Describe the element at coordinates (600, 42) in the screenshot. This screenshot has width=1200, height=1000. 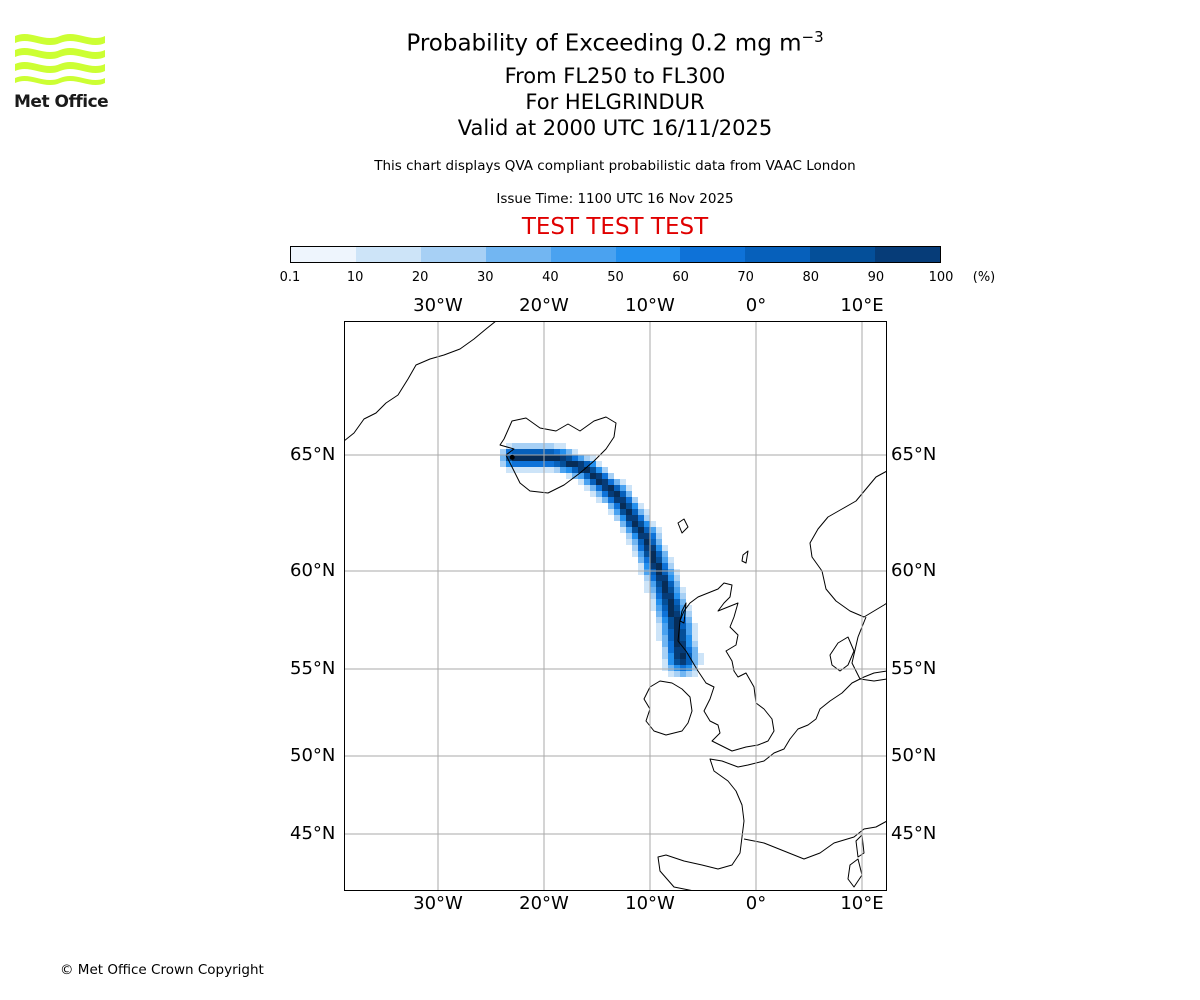
I see `chart-title: Probability of Exceeding 0.2 mg m−3` at that location.